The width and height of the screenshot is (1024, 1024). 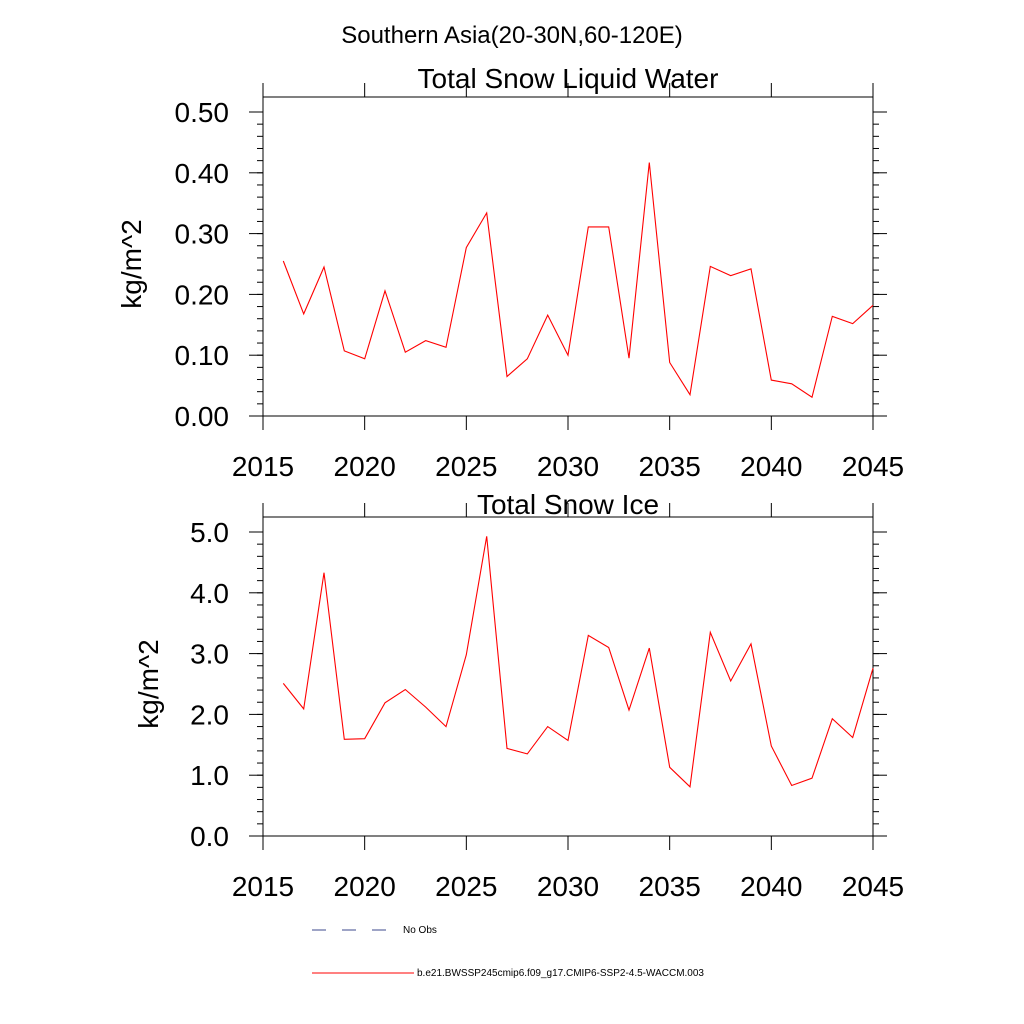 What do you see at coordinates (202, 355) in the screenshot?
I see `y-tick-label: 0.10` at bounding box center [202, 355].